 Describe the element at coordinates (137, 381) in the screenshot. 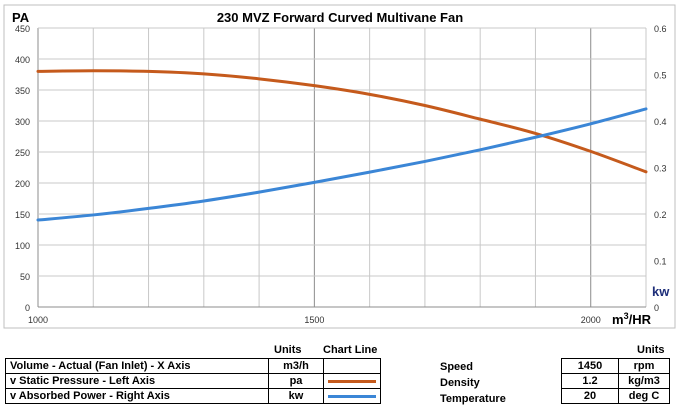

I see `legend-label: v Static Pressure - Left Axis` at that location.